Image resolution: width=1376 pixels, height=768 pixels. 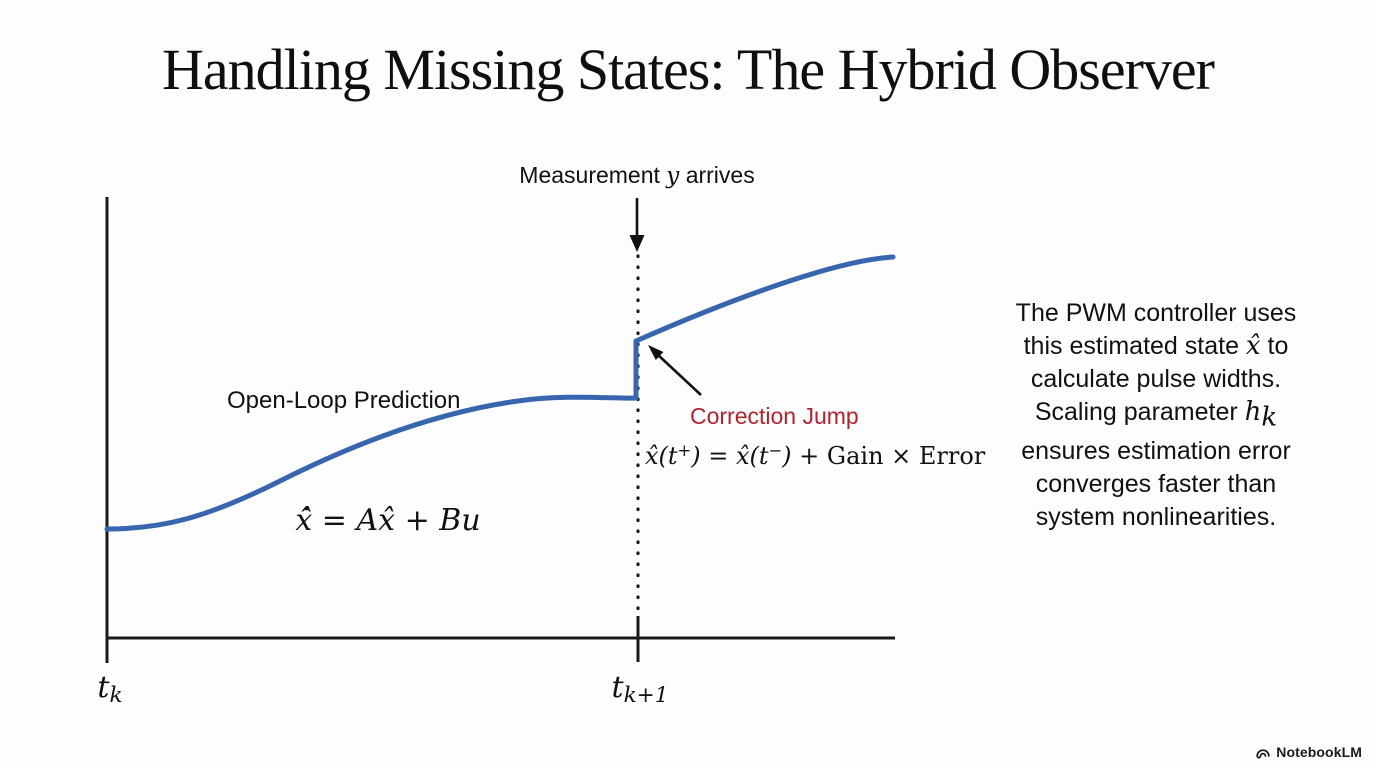 I want to click on tick-label-tk1: tk+1, so click(x=640, y=689).